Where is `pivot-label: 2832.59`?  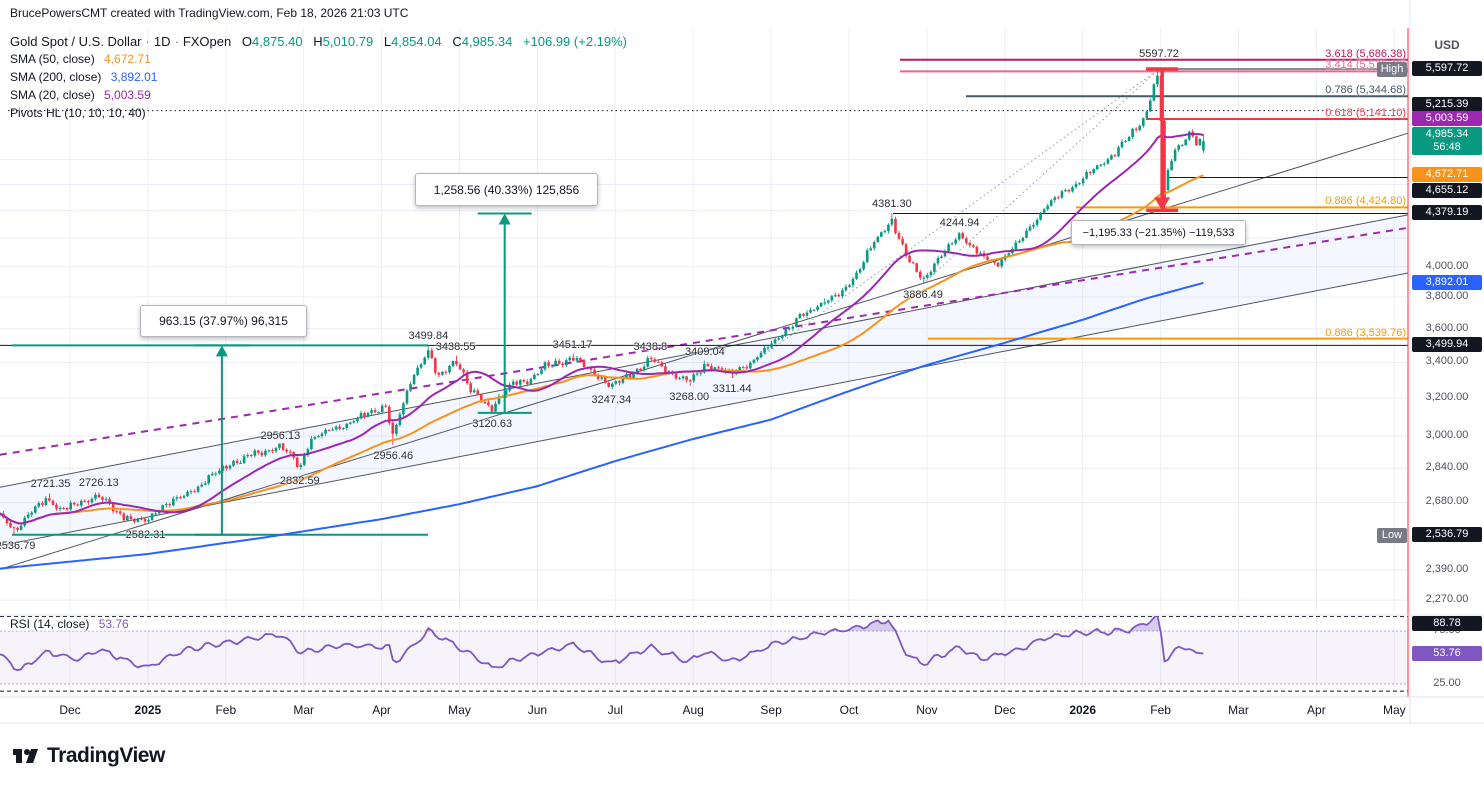 pivot-label: 2832.59 is located at coordinates (299, 480).